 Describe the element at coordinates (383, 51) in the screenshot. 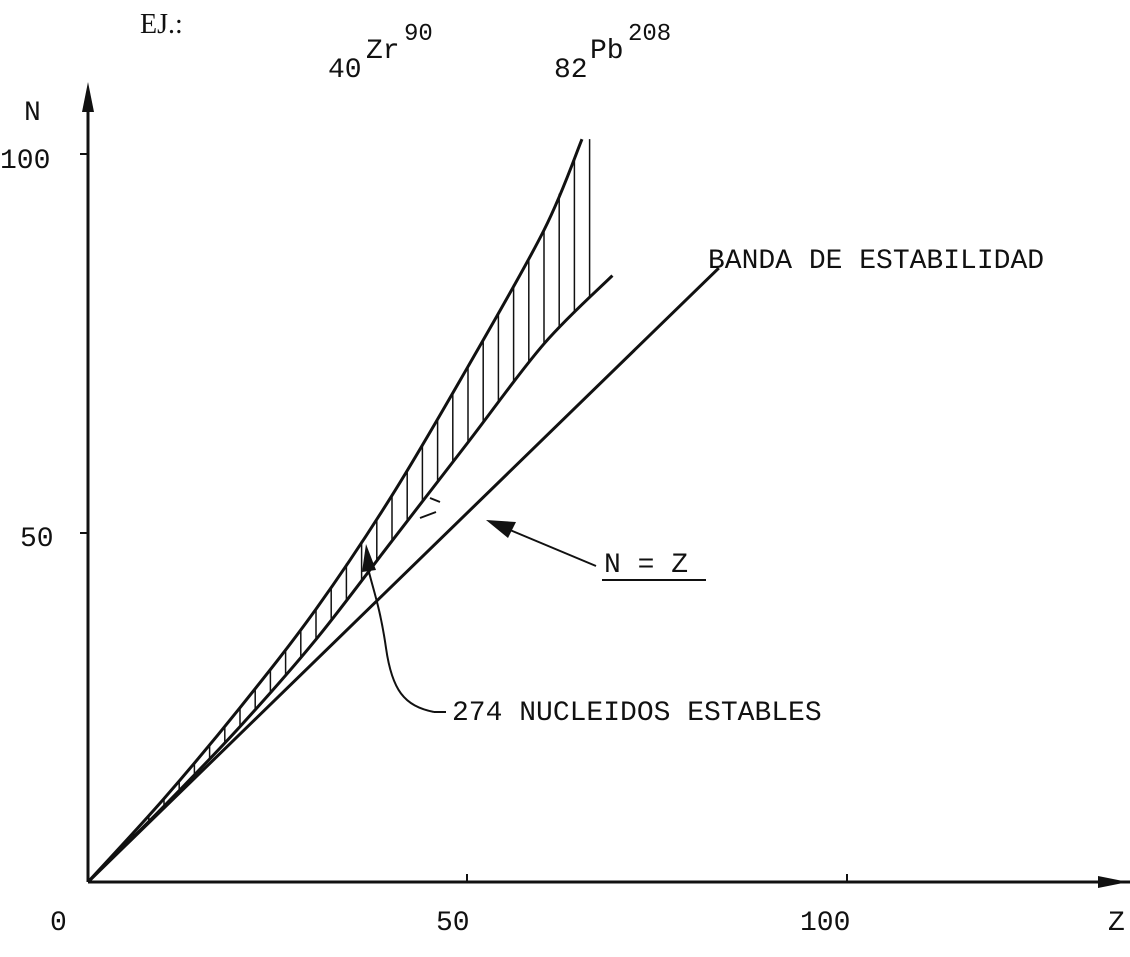

I see `zr-symbol: Zr` at that location.